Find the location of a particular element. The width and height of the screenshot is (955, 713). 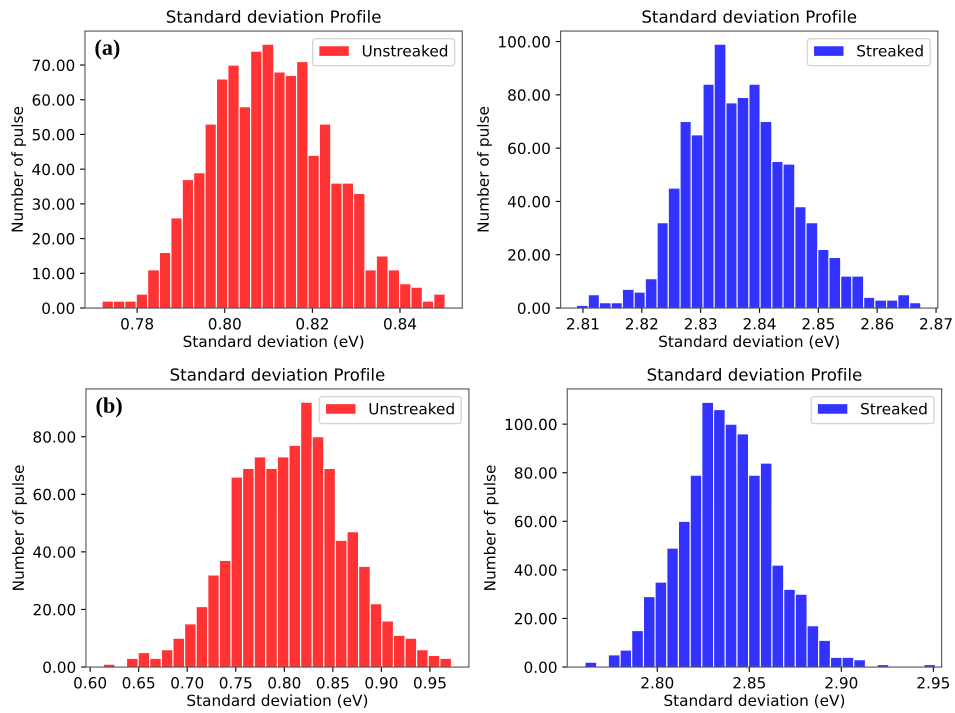

x-tick-label: 0.60 is located at coordinates (90, 683).